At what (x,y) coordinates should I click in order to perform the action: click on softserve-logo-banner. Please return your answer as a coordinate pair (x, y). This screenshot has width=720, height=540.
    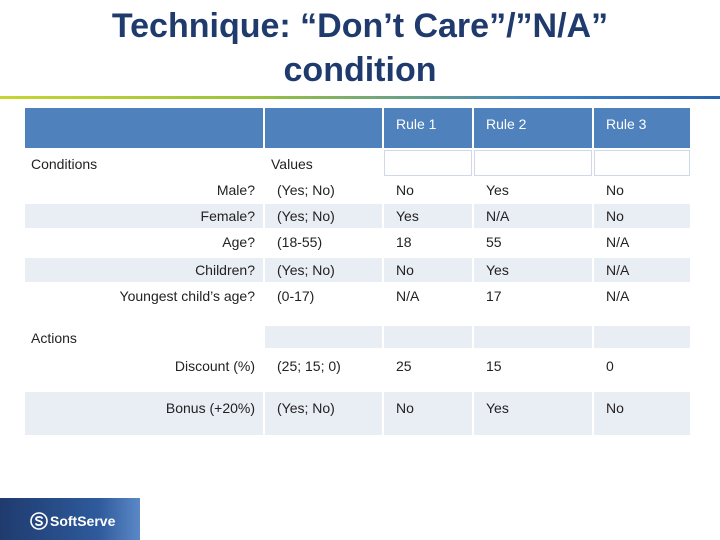
    Looking at the image, I should click on (70, 519).